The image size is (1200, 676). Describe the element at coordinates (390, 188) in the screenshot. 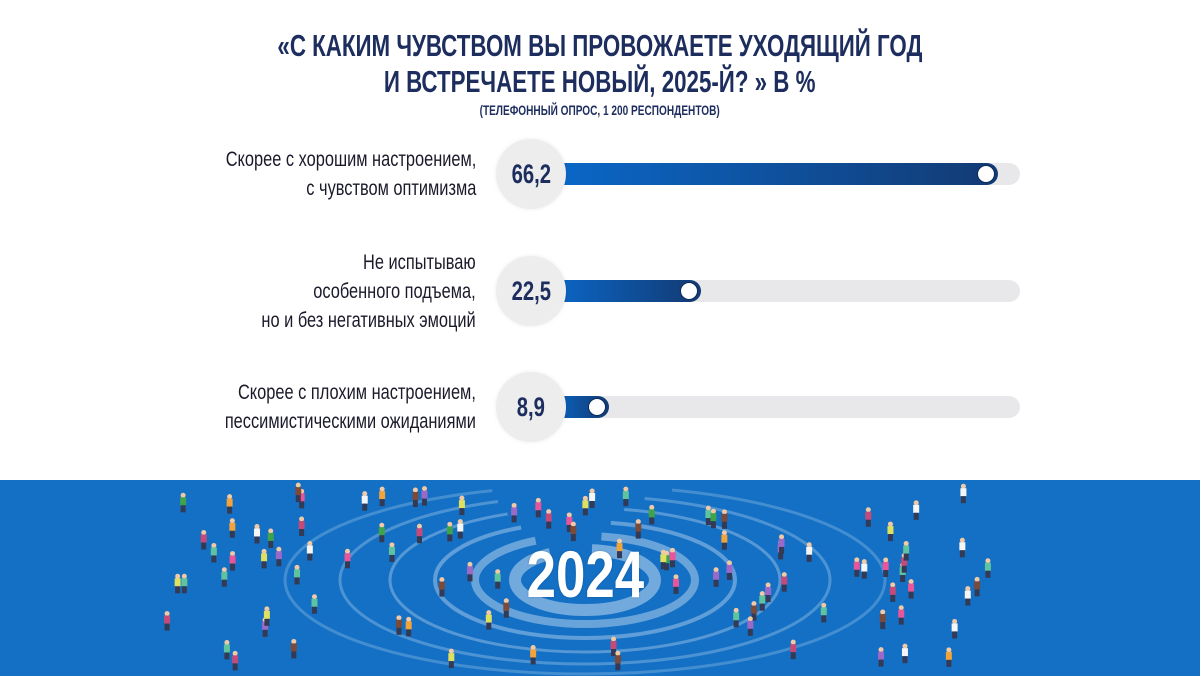

I see `category-label-line: с чувством оптимизма` at that location.